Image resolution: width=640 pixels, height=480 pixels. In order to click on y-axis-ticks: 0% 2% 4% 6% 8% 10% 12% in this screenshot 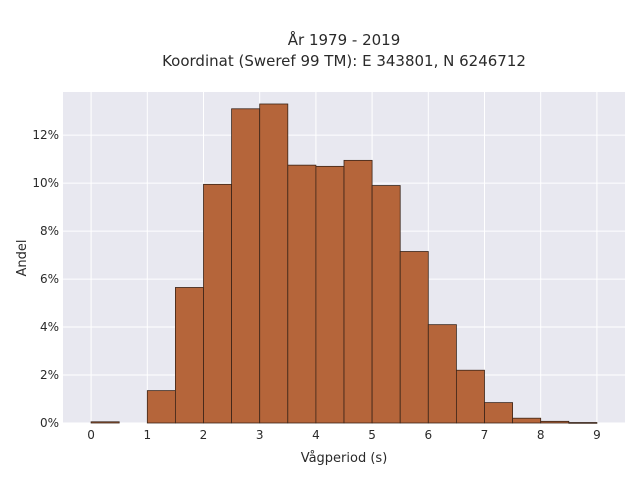, I will do `click(45, 279)`.